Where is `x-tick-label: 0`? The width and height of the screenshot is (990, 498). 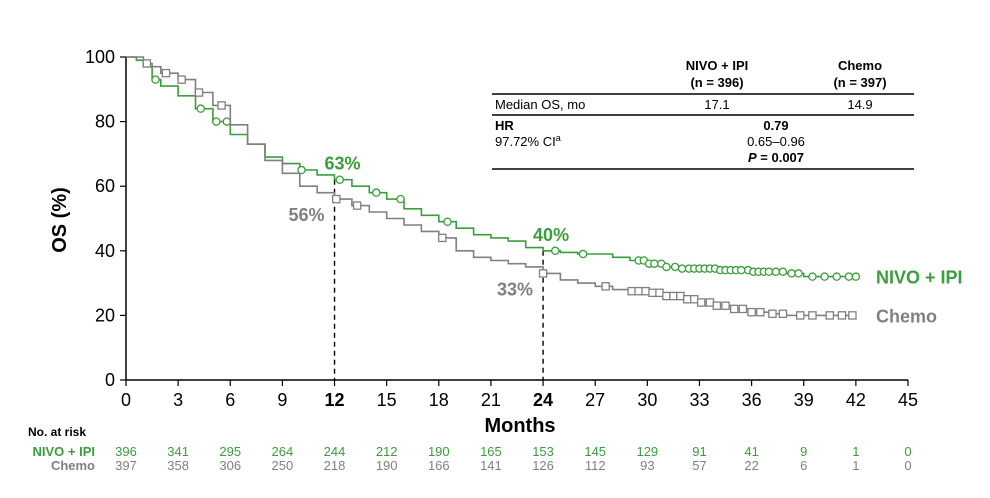 x-tick-label: 0 is located at coordinates (126, 400).